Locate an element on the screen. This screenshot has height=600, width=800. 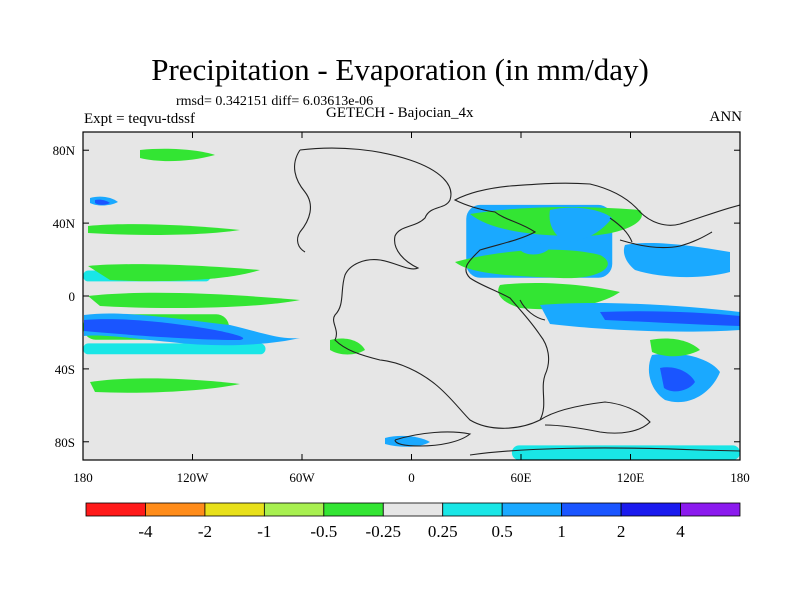
y-tick-label-2: 0 is located at coordinates (72, 296).